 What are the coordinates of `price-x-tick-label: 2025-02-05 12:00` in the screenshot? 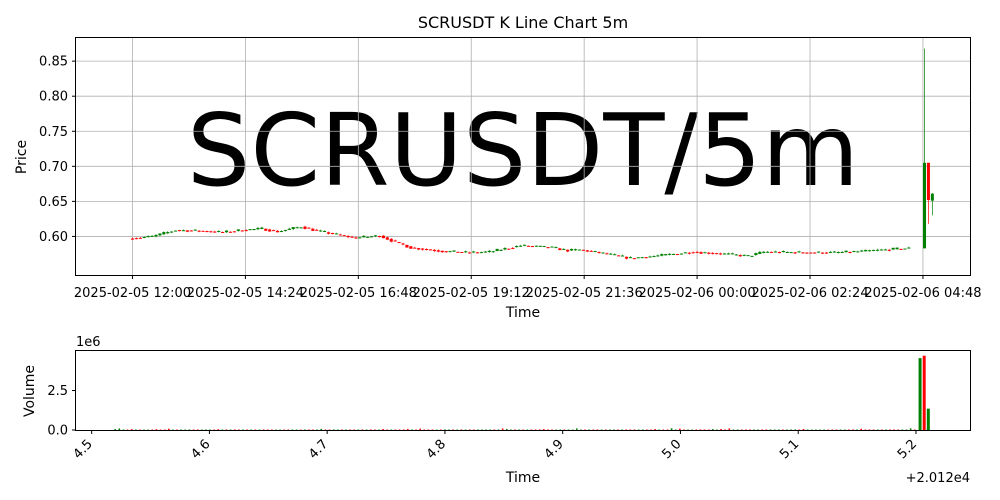 It's located at (132, 293).